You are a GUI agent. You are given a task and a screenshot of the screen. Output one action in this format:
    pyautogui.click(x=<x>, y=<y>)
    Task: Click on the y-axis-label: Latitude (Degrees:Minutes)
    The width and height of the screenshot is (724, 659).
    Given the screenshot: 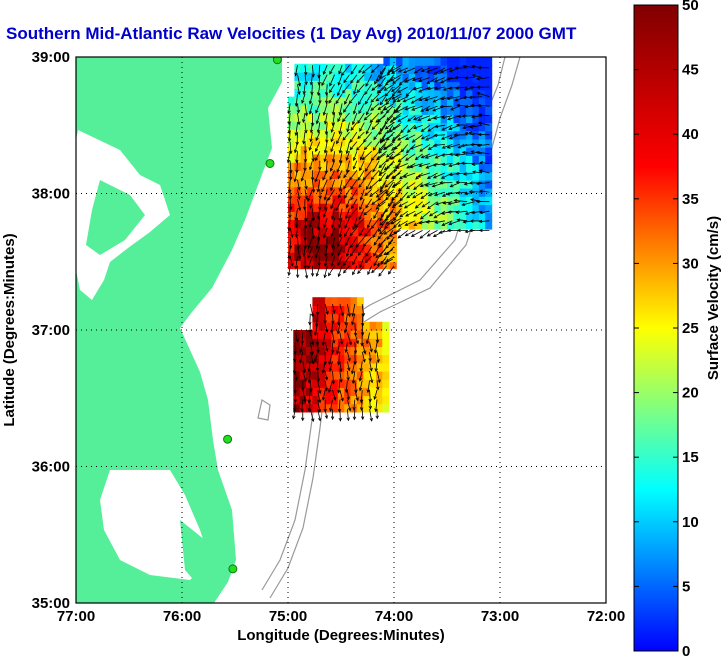 What is the action you would take?
    pyautogui.click(x=9, y=329)
    